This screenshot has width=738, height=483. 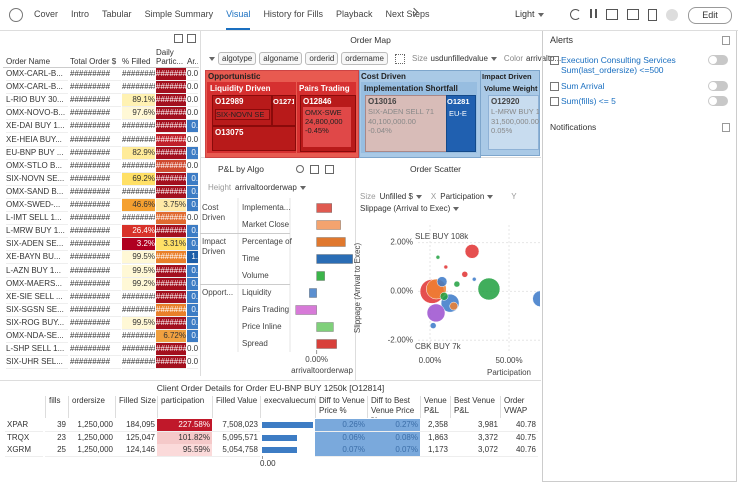 What do you see at coordinates (138, 114) in the screenshot?
I see `table-cell: 97.6%` at bounding box center [138, 114].